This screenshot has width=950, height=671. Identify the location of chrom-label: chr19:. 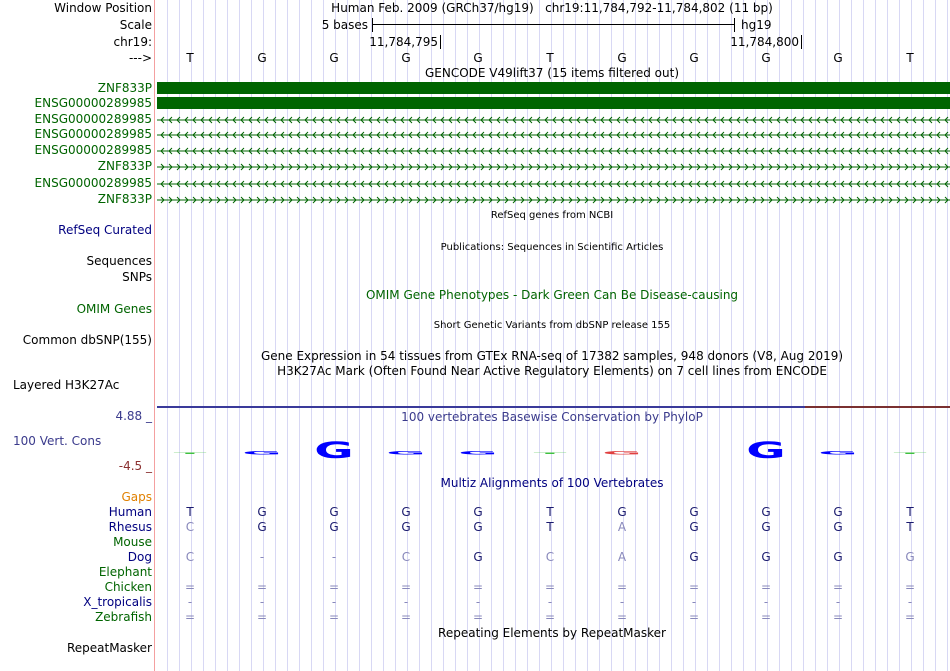
(132, 42).